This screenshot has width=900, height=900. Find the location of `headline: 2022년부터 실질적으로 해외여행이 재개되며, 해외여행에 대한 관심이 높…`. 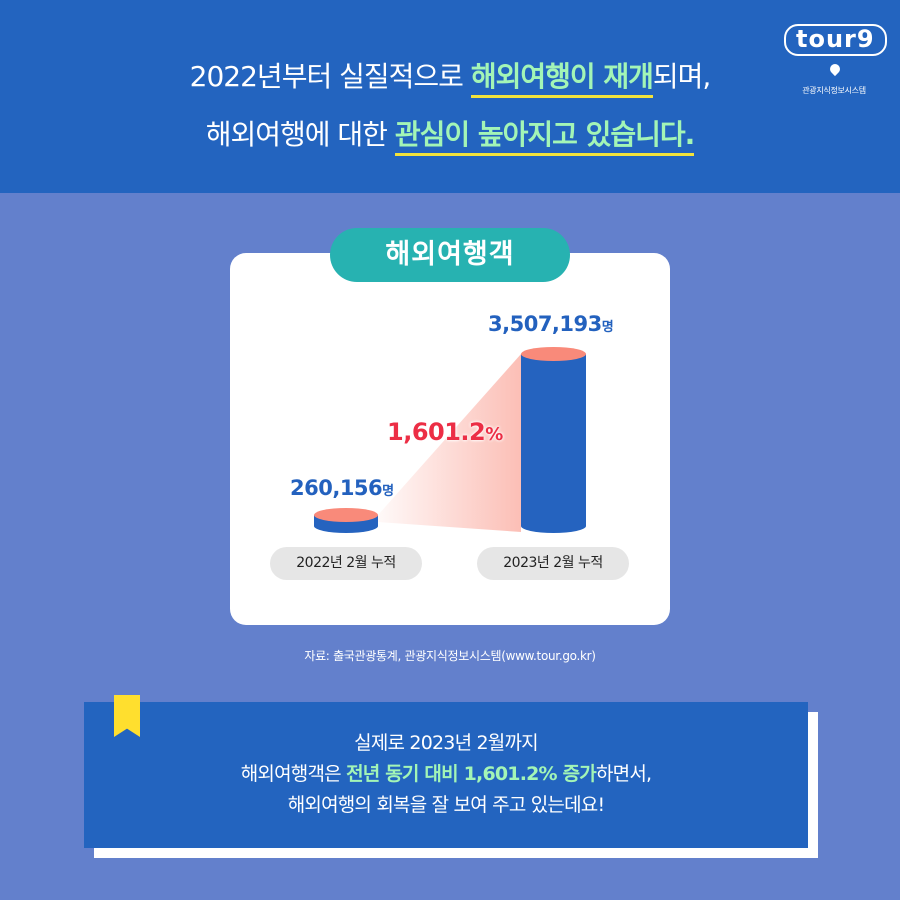

headline: 2022년부터 실질적으로 해외여행이 재개되며, 해외여행에 대한 관심이 높… is located at coordinates (450, 106).